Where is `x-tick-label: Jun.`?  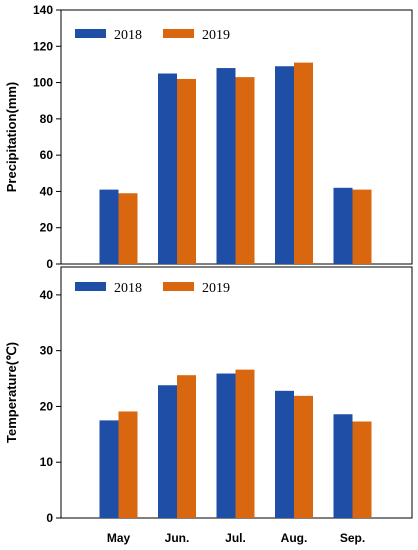
x-tick-label: Jun. is located at coordinates (177, 538).